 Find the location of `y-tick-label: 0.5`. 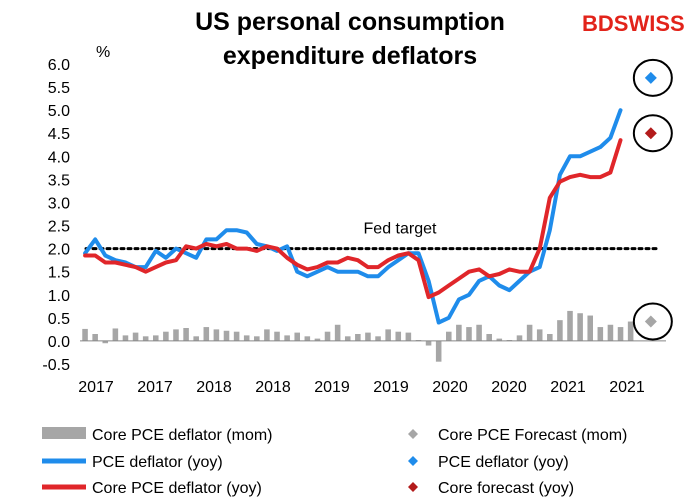

y-tick-label: 0.5 is located at coordinates (59, 319).